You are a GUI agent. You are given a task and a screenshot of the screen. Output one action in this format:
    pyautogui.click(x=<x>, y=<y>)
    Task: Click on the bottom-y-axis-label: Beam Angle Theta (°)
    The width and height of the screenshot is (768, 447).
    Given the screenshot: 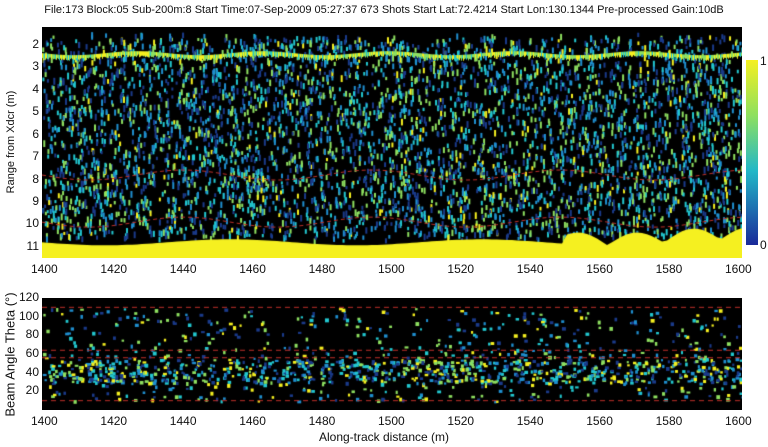 What is the action you would take?
    pyautogui.click(x=10, y=354)
    